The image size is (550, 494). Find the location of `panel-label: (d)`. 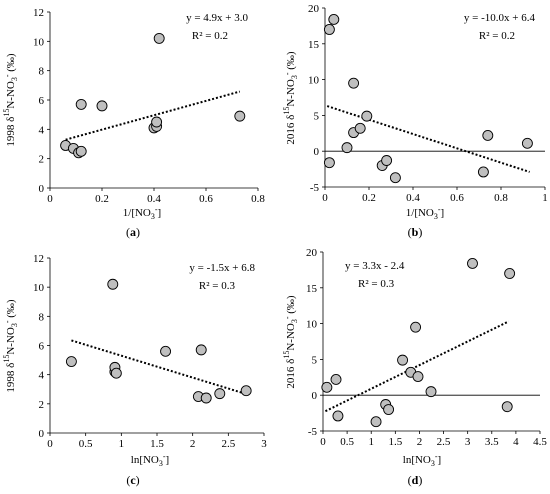

panel-label: (d) is located at coordinates (415, 480).